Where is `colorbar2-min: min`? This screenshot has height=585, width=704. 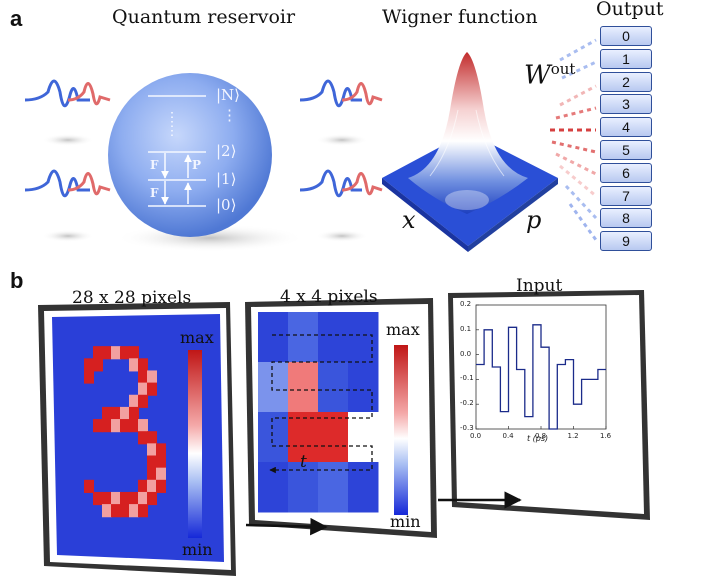
colorbar2-min: min is located at coordinates (405, 521).